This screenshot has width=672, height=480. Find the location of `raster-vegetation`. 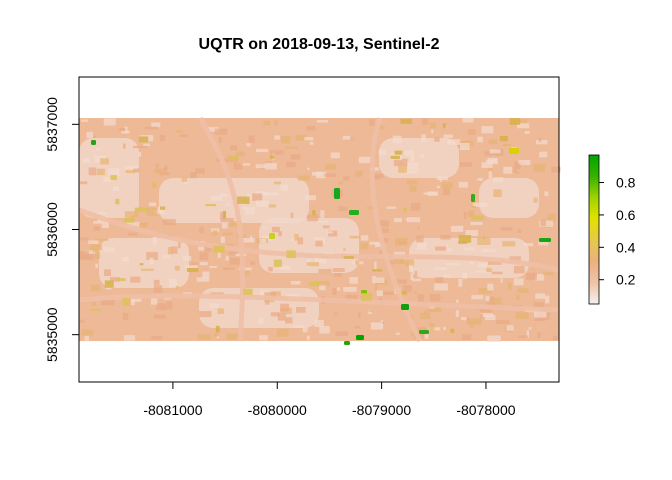

raster-vegetation is located at coordinates (514, 151).